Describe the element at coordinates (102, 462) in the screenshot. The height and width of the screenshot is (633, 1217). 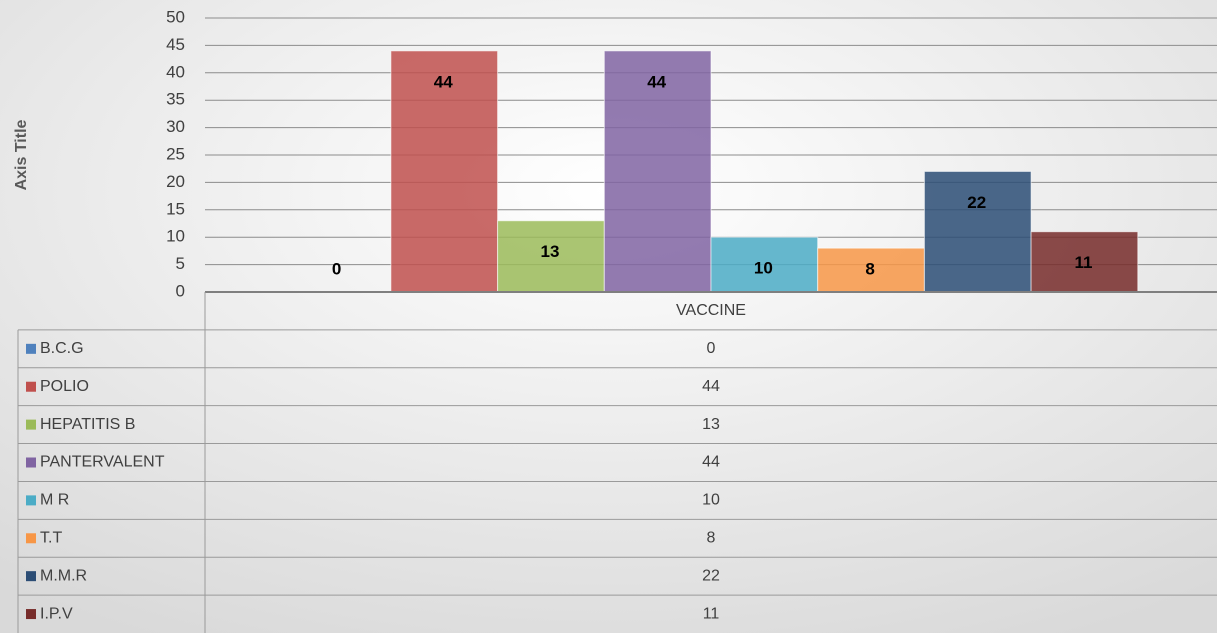
I see `legend-label: PANTERVALENT` at that location.